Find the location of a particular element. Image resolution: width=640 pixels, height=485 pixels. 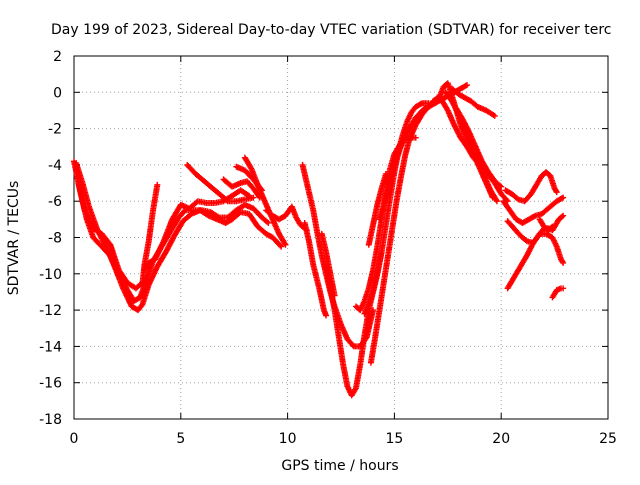

x-tick-label: 0 is located at coordinates (74, 439).